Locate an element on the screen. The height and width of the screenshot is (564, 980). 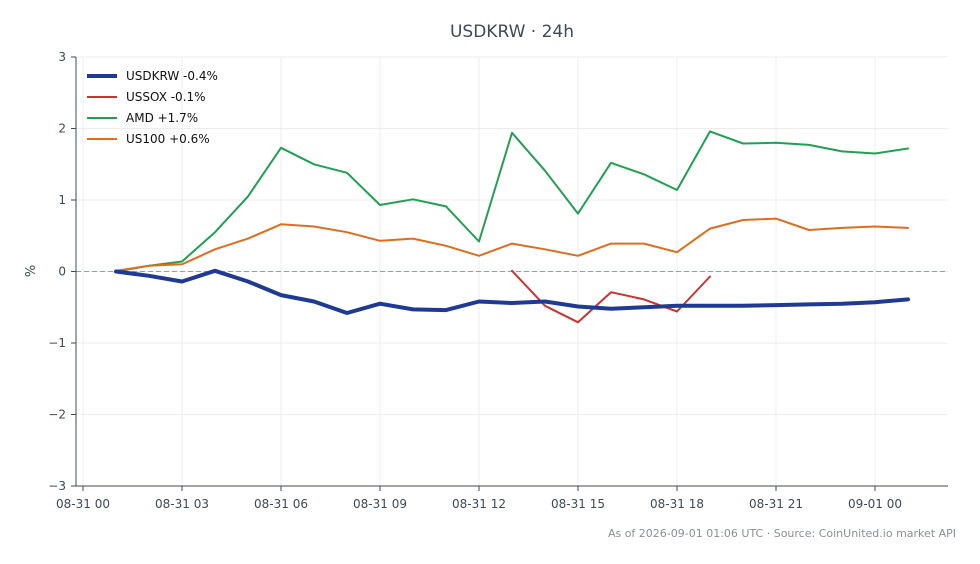
x-tick-label: 08-31 18 is located at coordinates (677, 504).